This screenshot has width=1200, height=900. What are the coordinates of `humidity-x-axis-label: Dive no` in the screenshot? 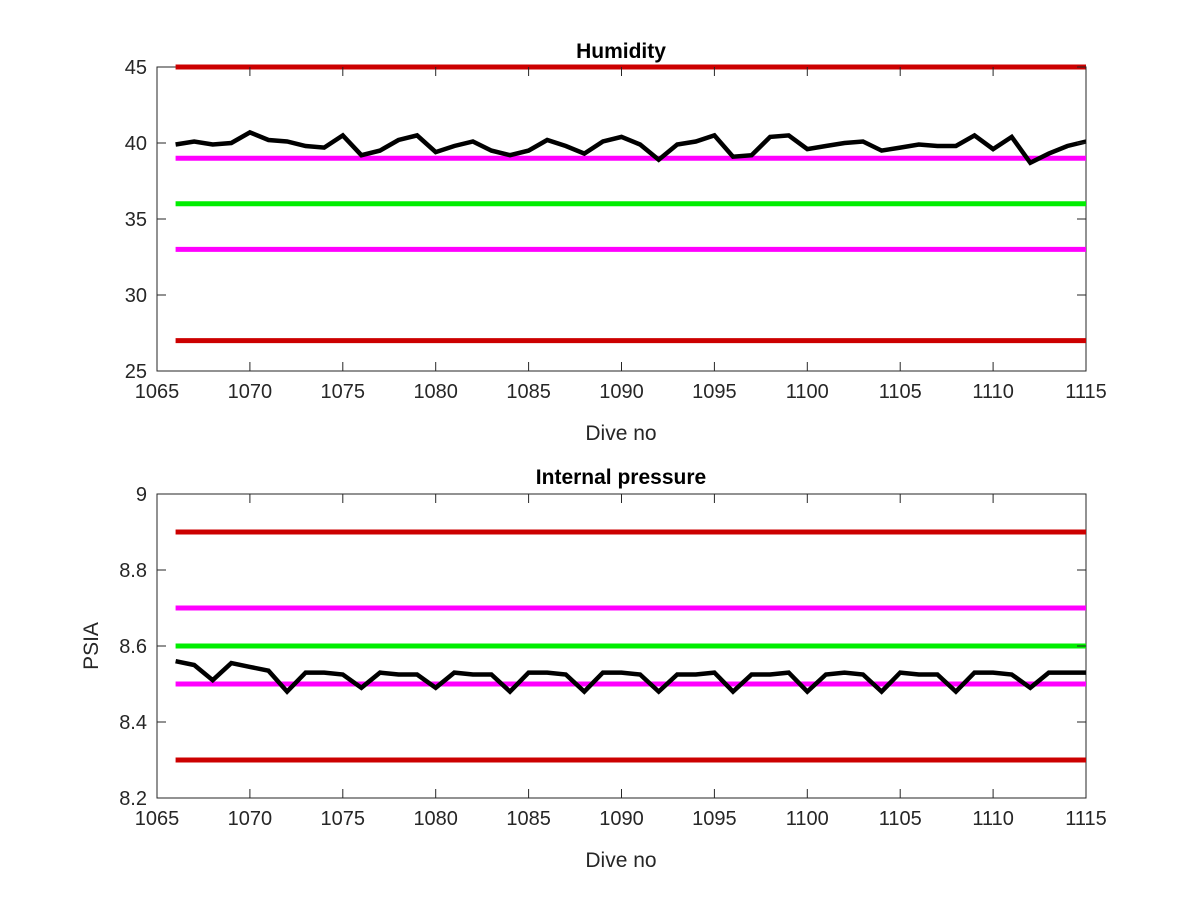 It's located at (620, 433).